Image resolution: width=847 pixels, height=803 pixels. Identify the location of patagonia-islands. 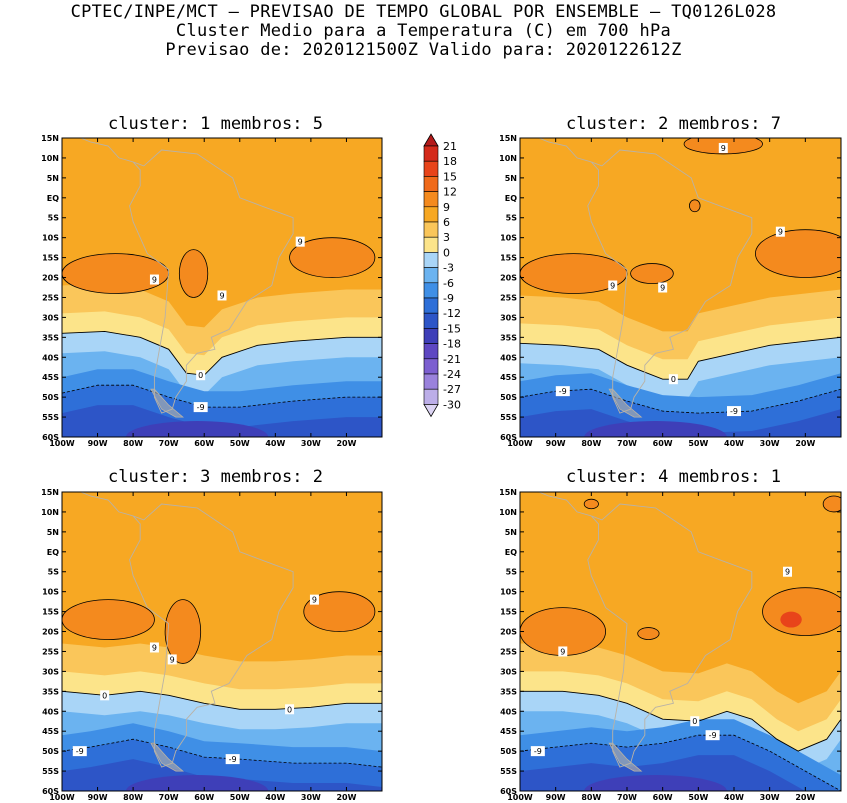
(167, 403).